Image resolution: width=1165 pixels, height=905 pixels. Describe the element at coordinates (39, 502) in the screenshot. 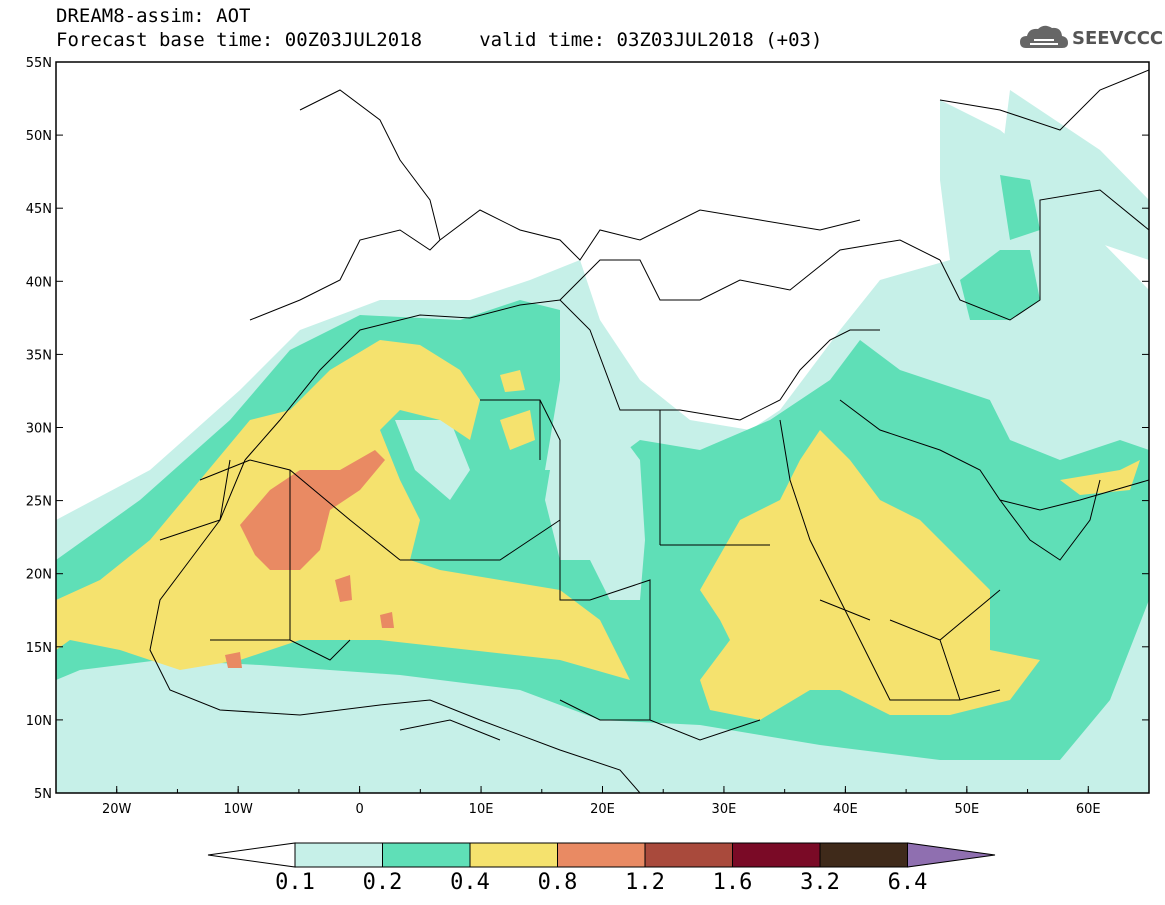

I see `lat-tick-label: 25N` at that location.